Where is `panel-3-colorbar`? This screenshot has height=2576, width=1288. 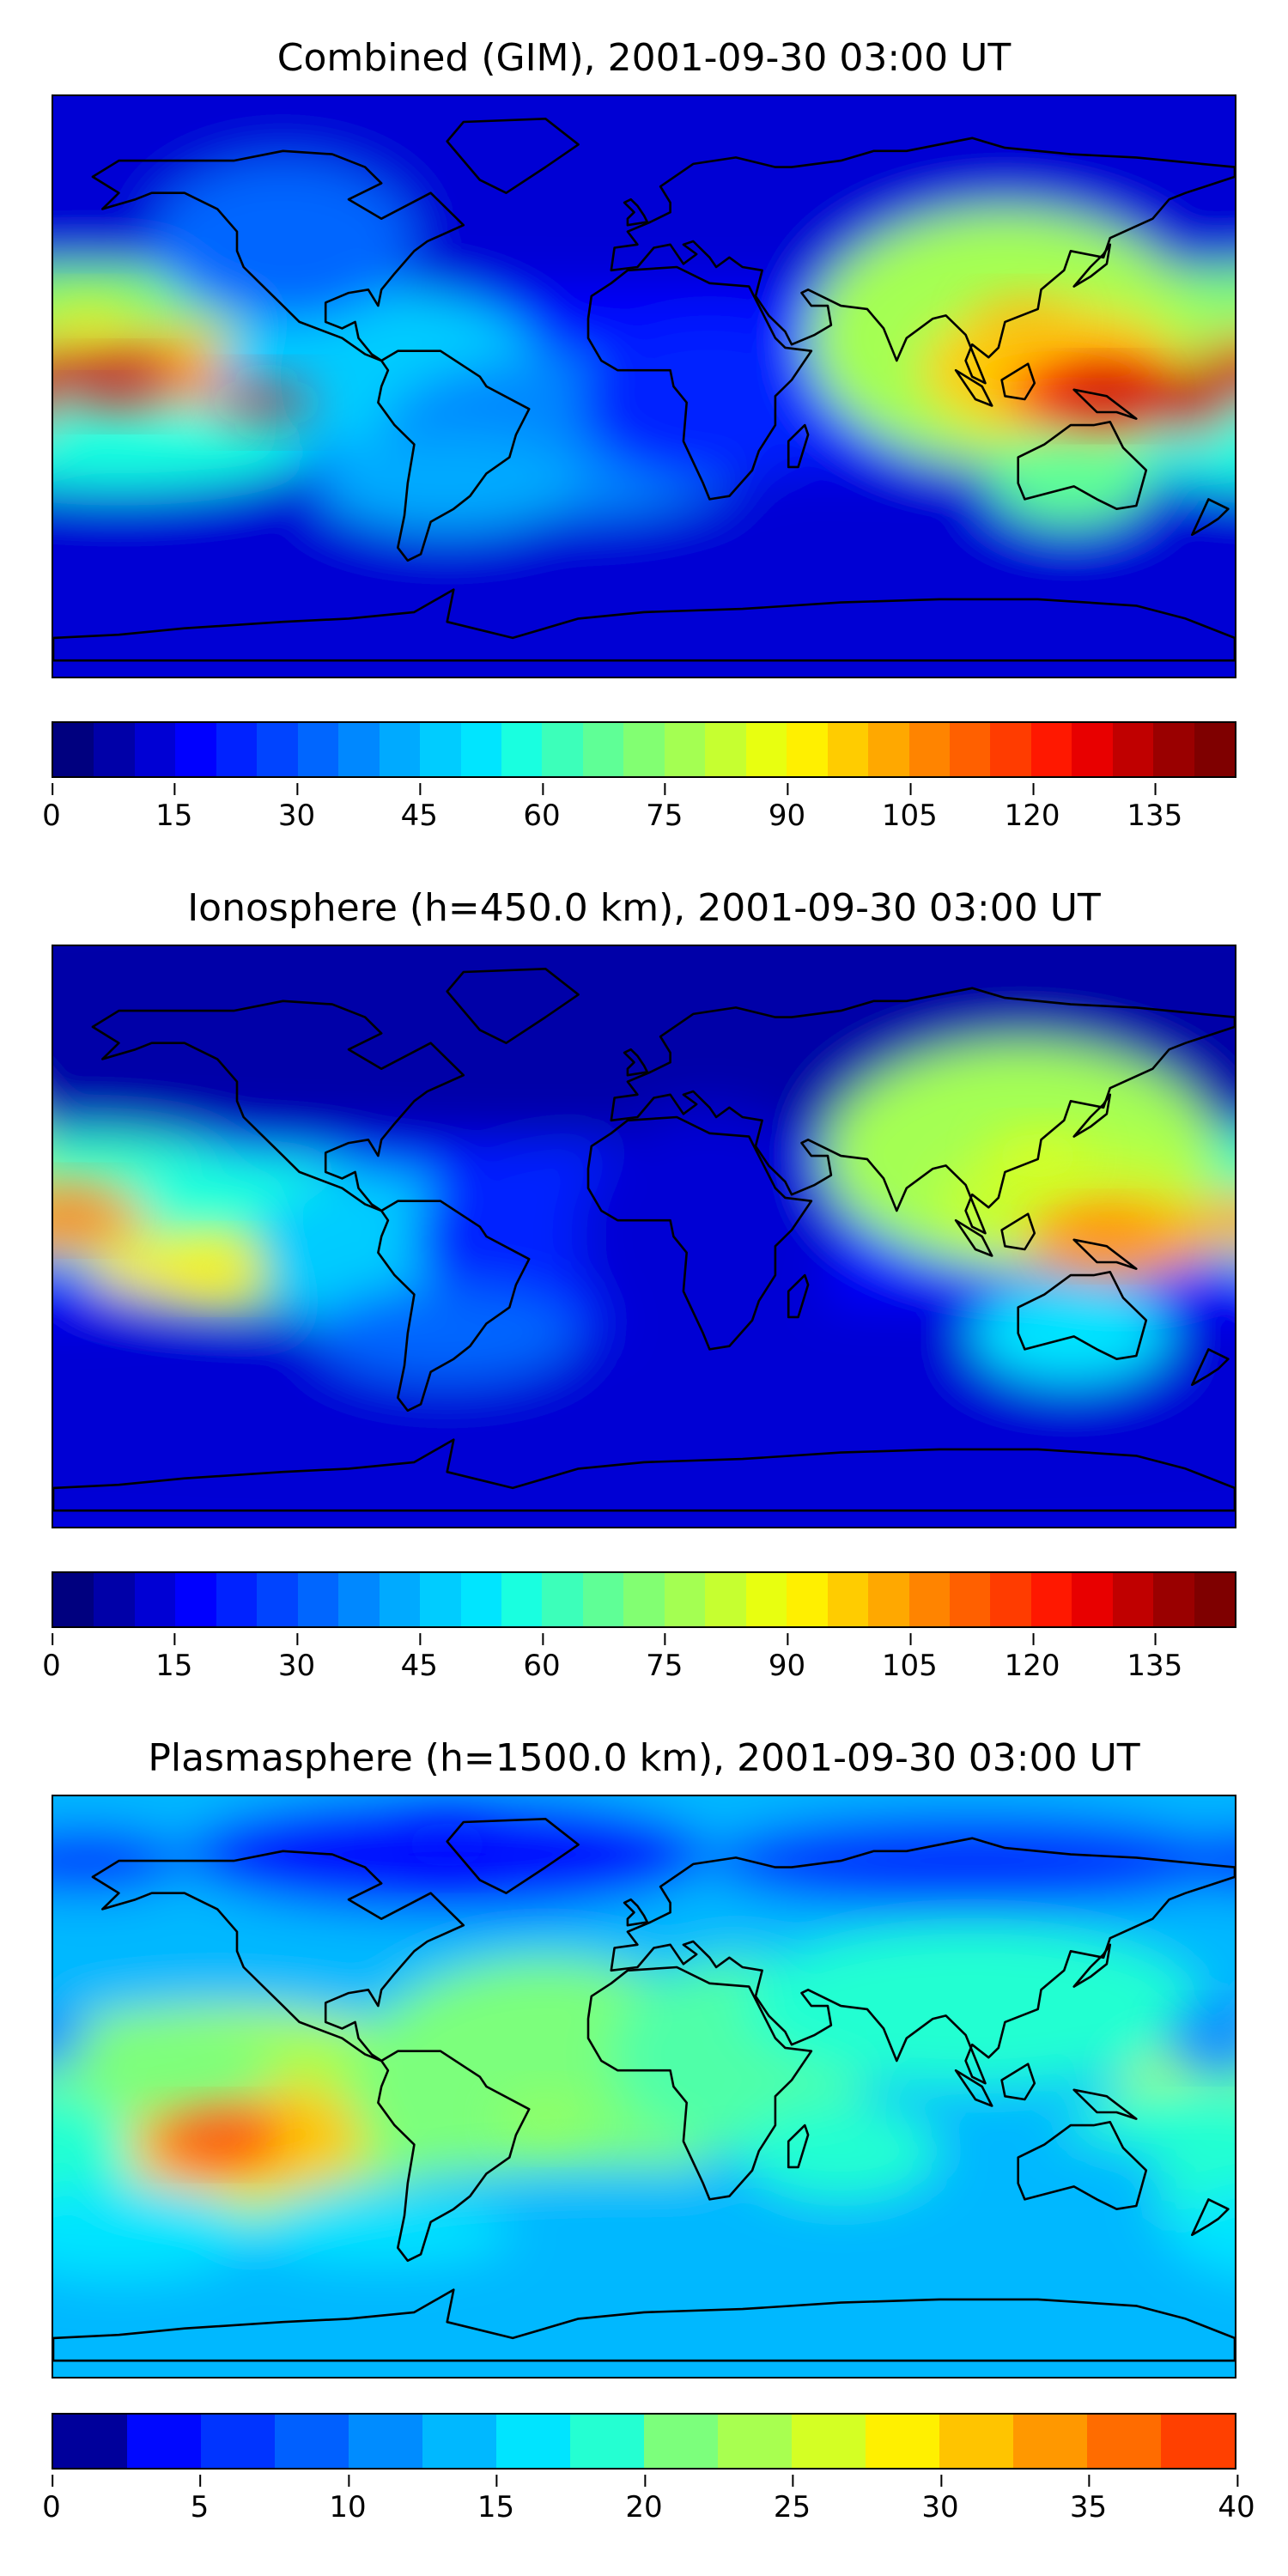 panel-3-colorbar is located at coordinates (644, 2441).